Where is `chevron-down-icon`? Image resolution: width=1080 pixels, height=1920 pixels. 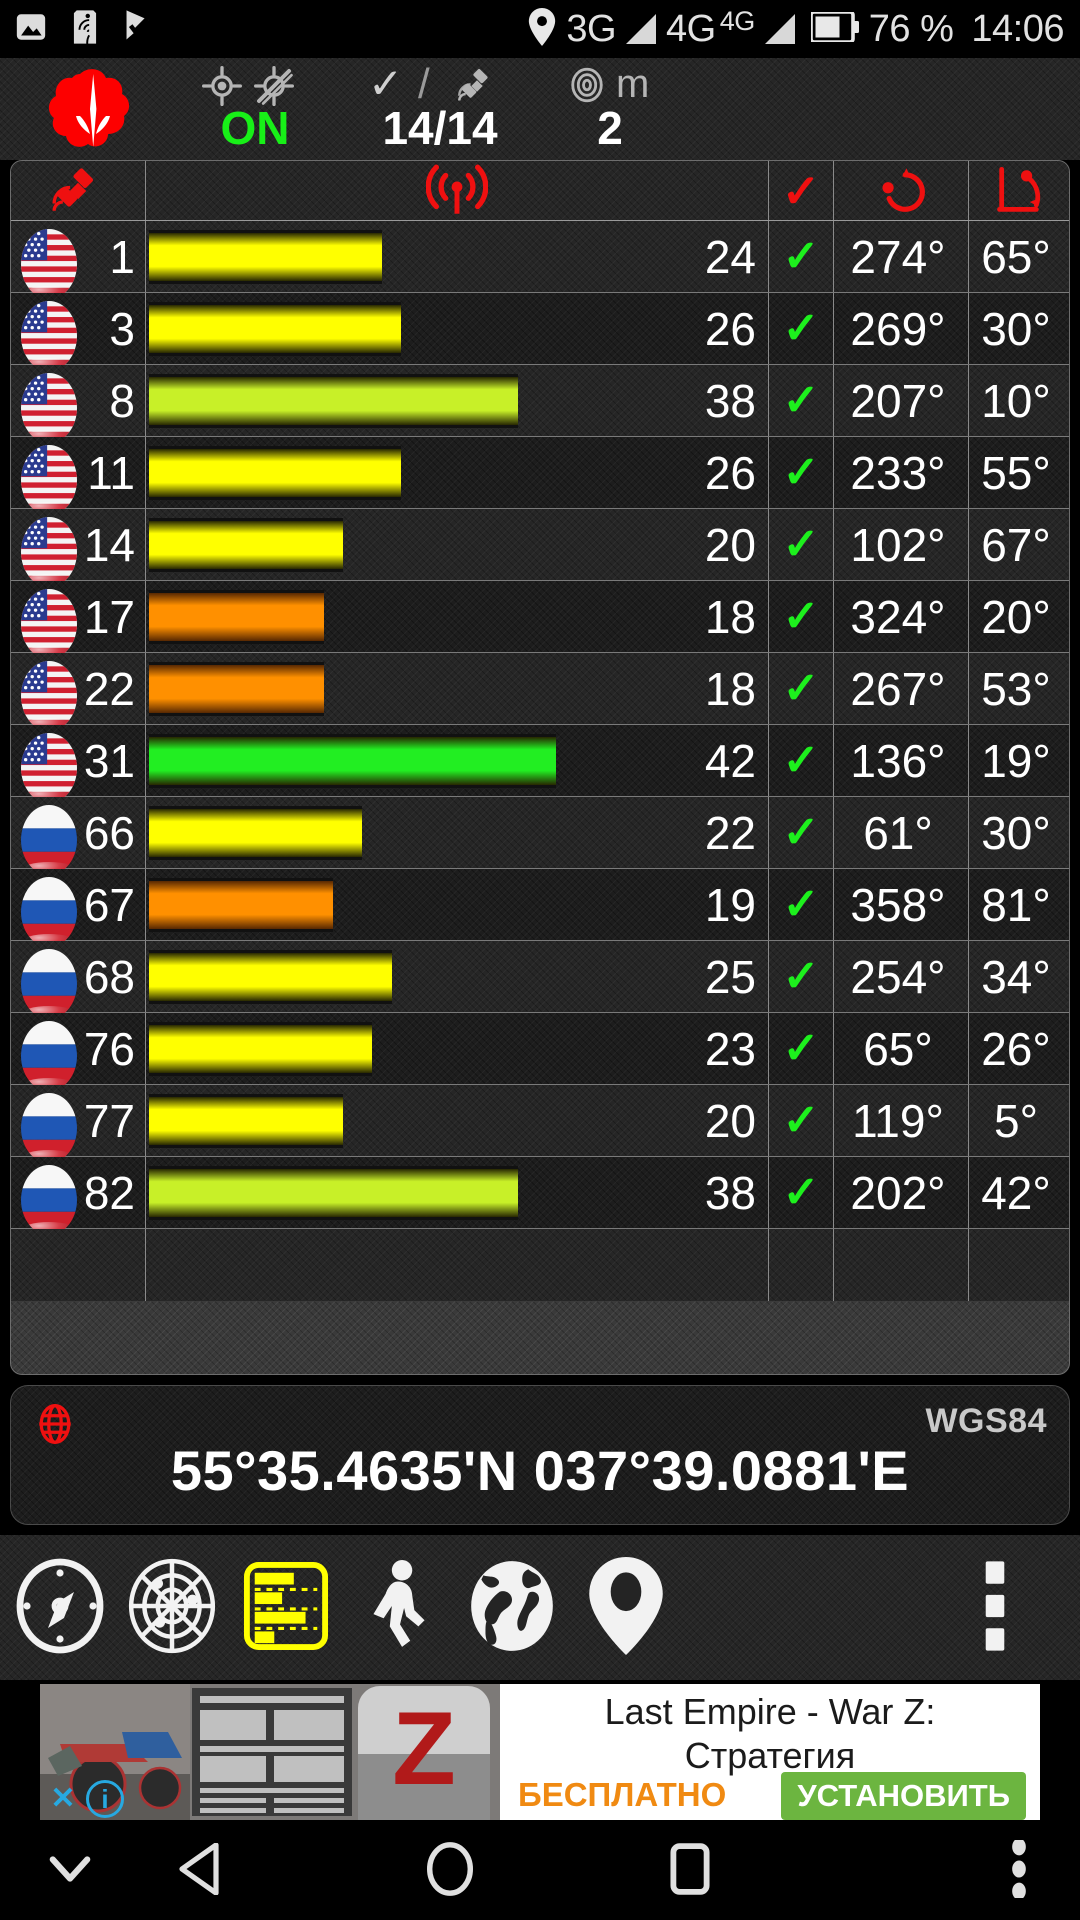
chevron-down-icon is located at coordinates (70, 1871).